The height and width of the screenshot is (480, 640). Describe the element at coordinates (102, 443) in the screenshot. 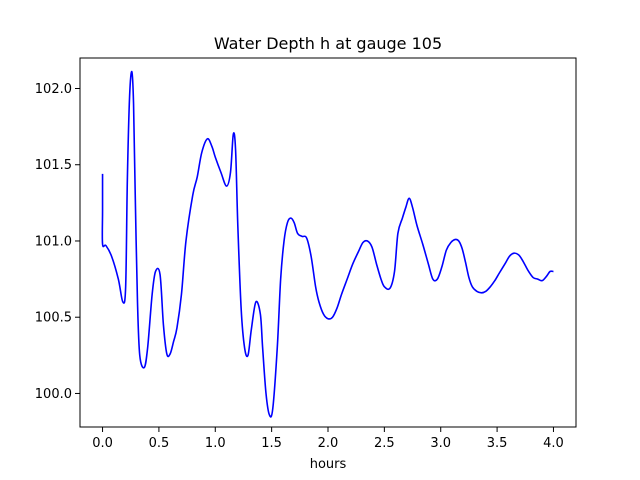

I see `x-tick-label: 0.0` at that location.